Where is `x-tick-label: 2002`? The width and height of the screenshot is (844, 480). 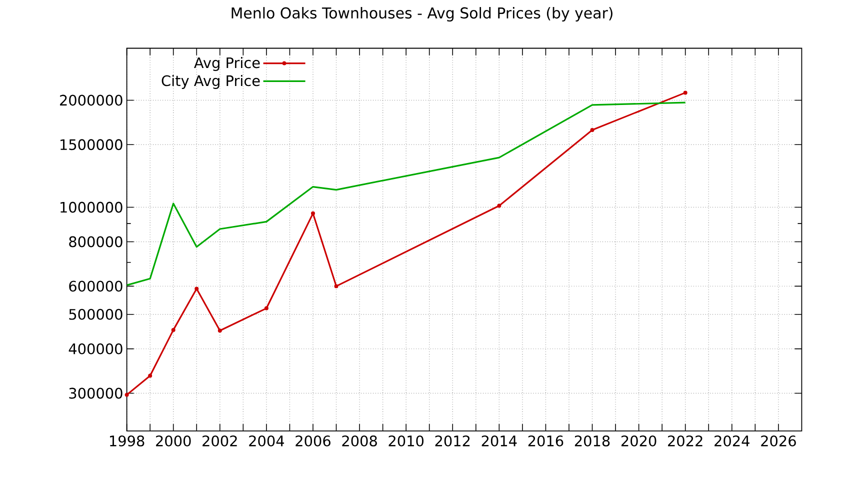 x-tick-label: 2002 is located at coordinates (219, 440).